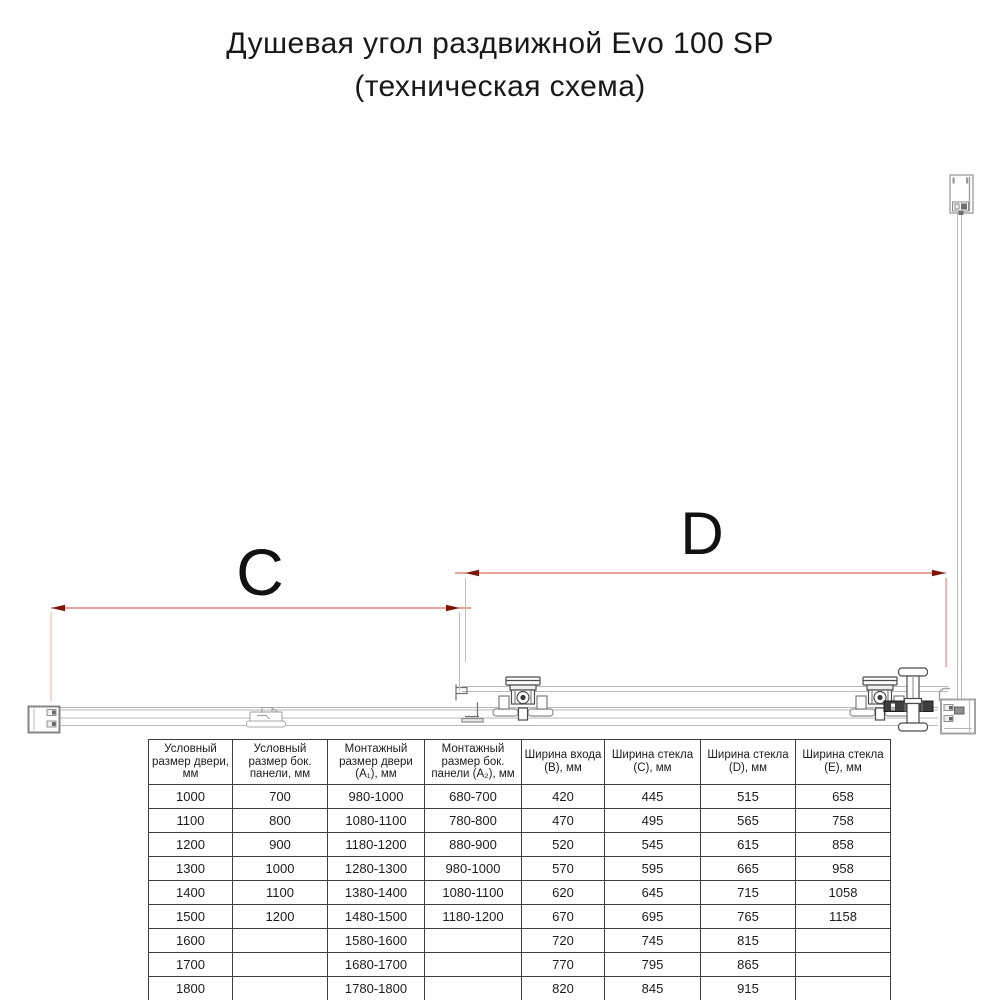  I want to click on table-row: 1000 700 980-1000 680-700 420 445 515 658, so click(519, 796).